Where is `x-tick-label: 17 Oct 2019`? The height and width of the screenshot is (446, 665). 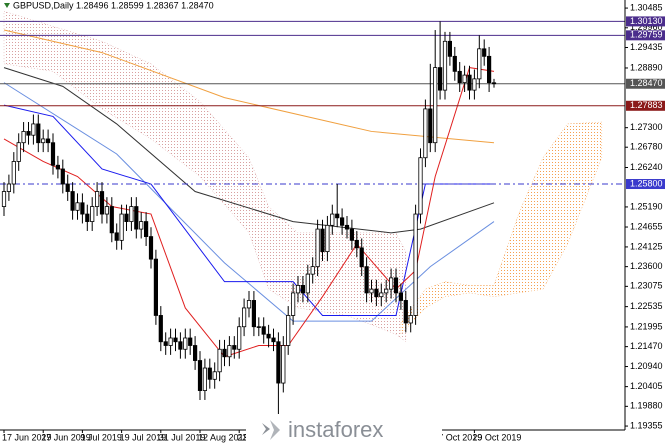 x-tick-label: 17 Oct 2019 is located at coordinates (457, 437).